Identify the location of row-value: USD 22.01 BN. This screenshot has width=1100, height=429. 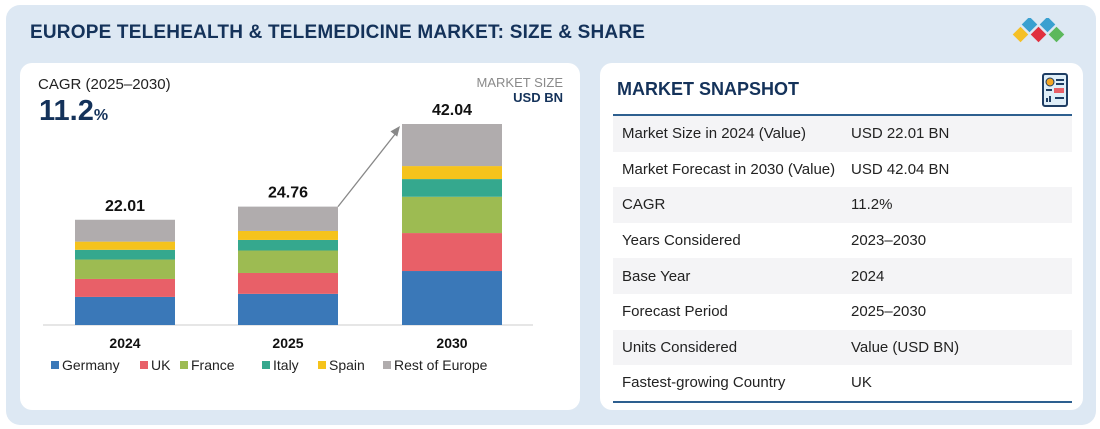
(900, 134).